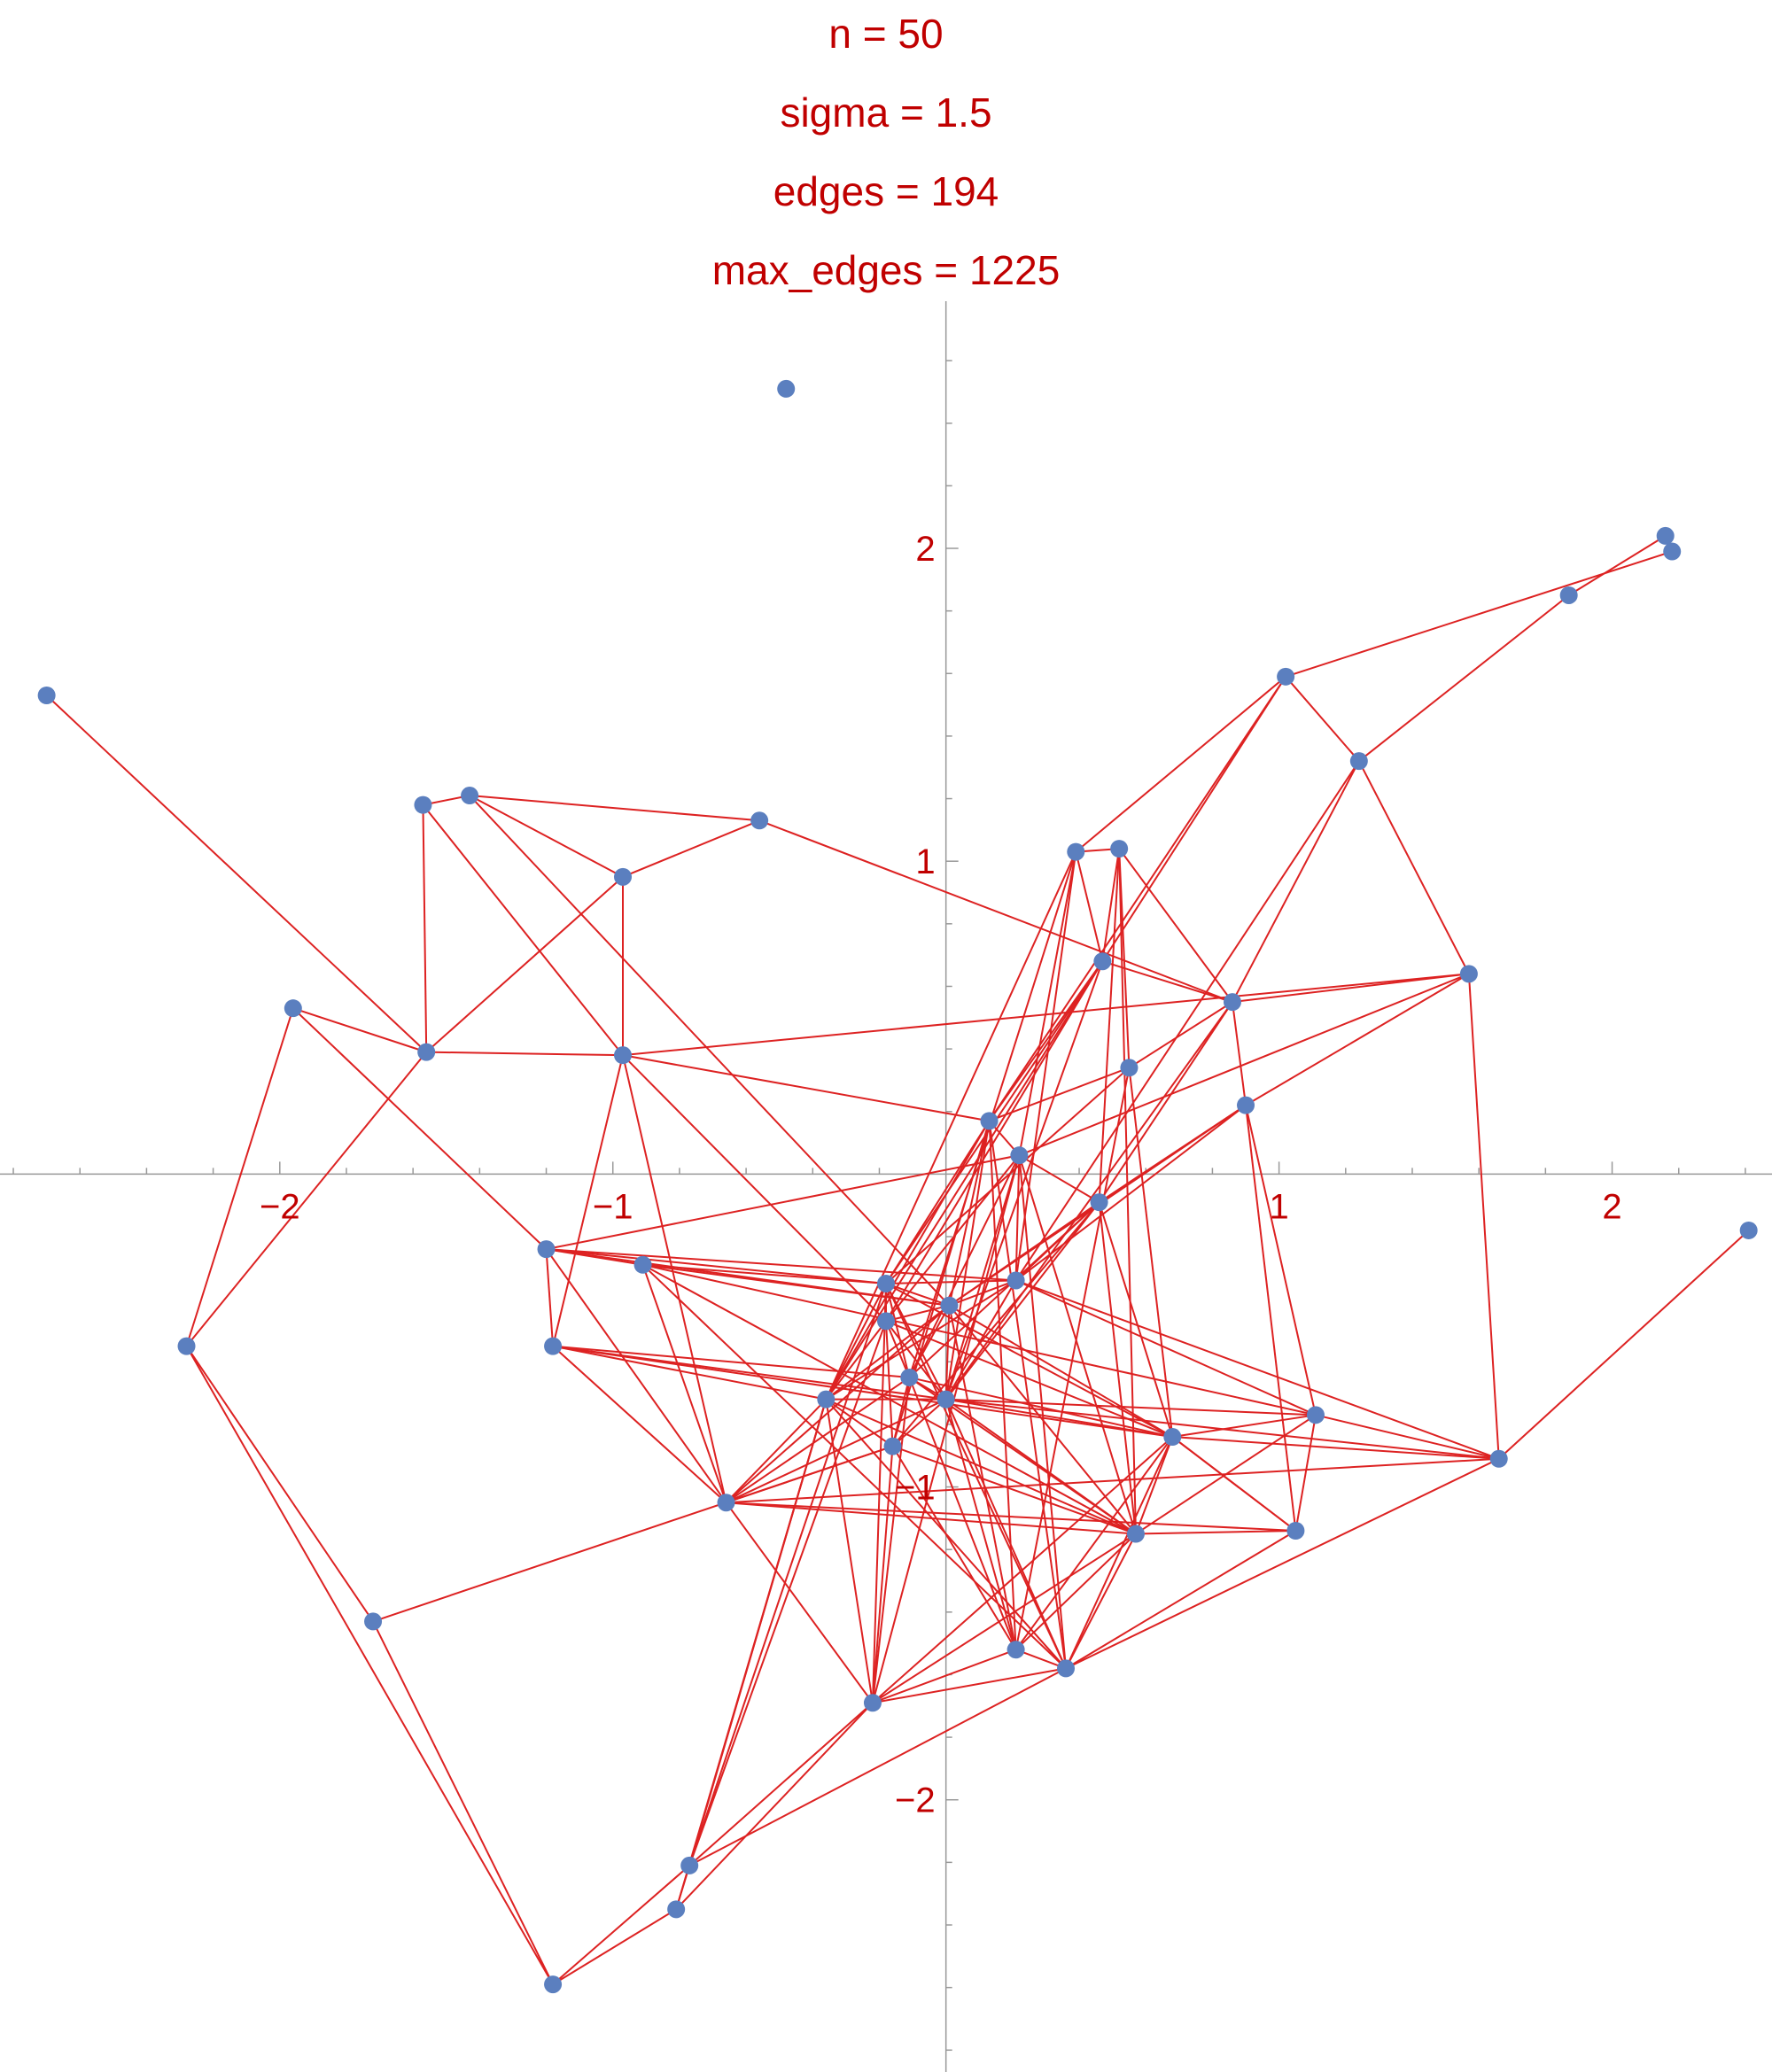 This screenshot has height=2072, width=1772. Describe the element at coordinates (886, 34) in the screenshot. I see `title-line-n: n = 50` at that location.